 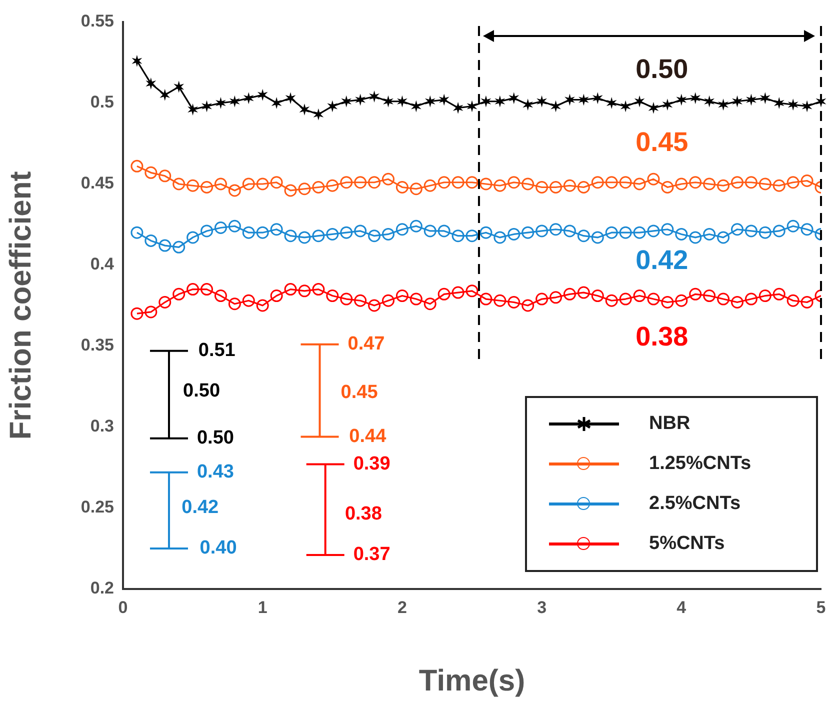 I want to click on annotation: 0.51, so click(x=217, y=351).